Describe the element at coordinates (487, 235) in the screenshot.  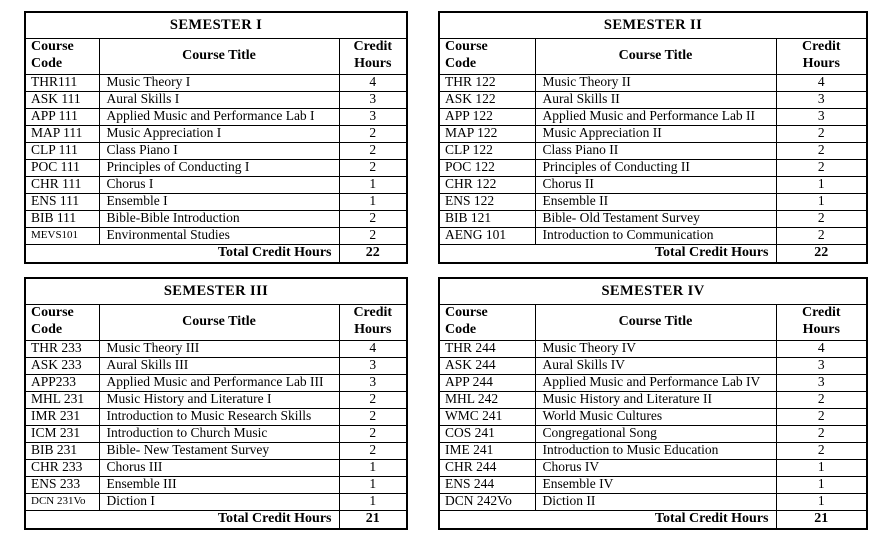
I see `course-code-cell: AENG 101` at that location.